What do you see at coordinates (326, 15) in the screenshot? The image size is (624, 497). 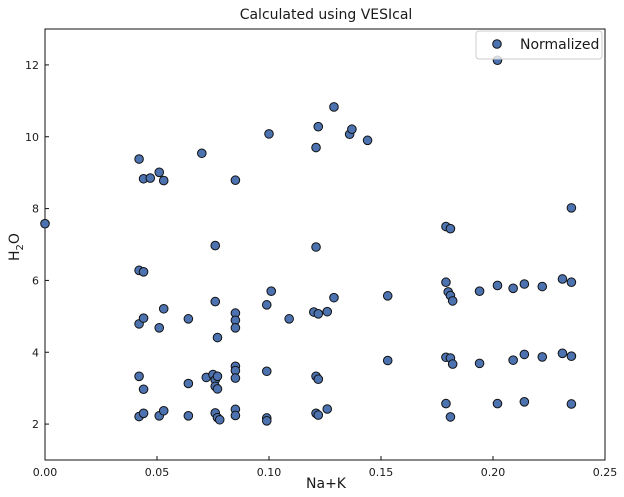 I see `chart-title: Calculated using VESIcal` at bounding box center [326, 15].